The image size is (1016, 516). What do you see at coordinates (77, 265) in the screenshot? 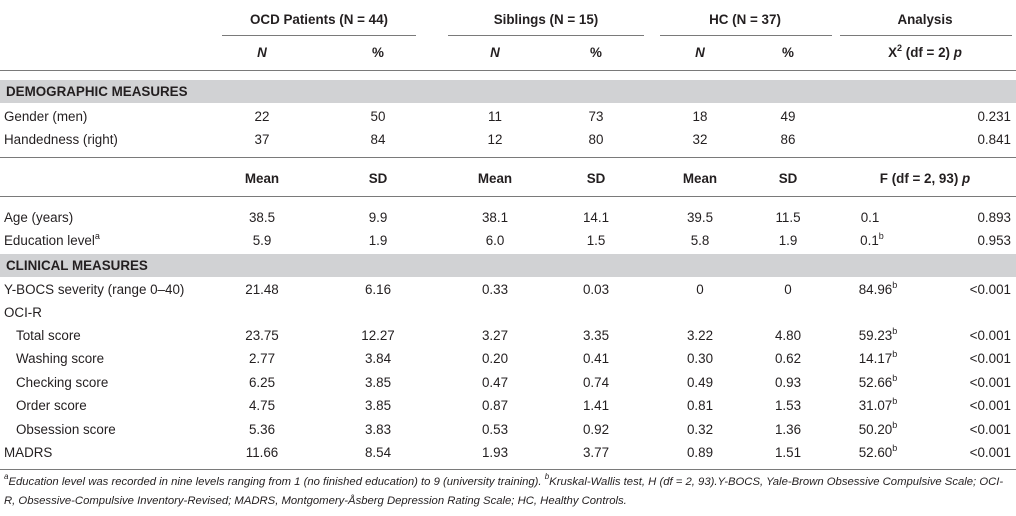
I see `section-clinical-label: CLINICAL MEASURES` at bounding box center [77, 265].